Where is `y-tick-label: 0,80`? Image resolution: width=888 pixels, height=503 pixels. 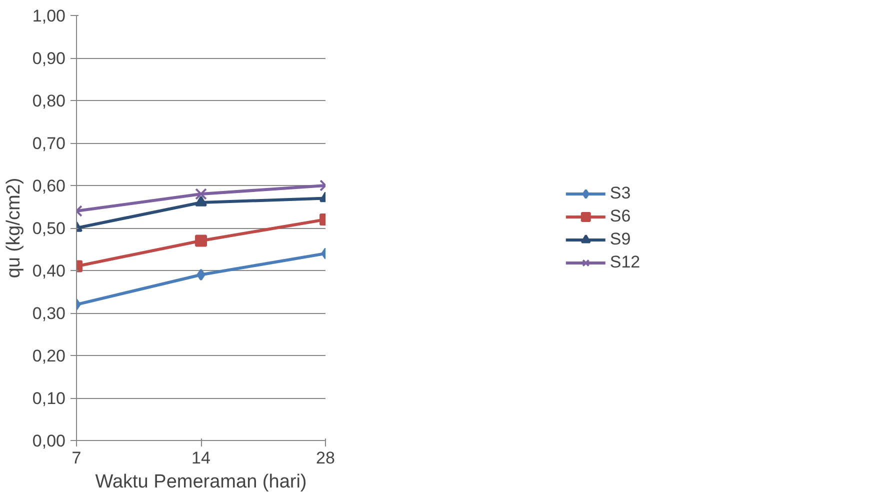
y-tick-label: 0,80 is located at coordinates (49, 101).